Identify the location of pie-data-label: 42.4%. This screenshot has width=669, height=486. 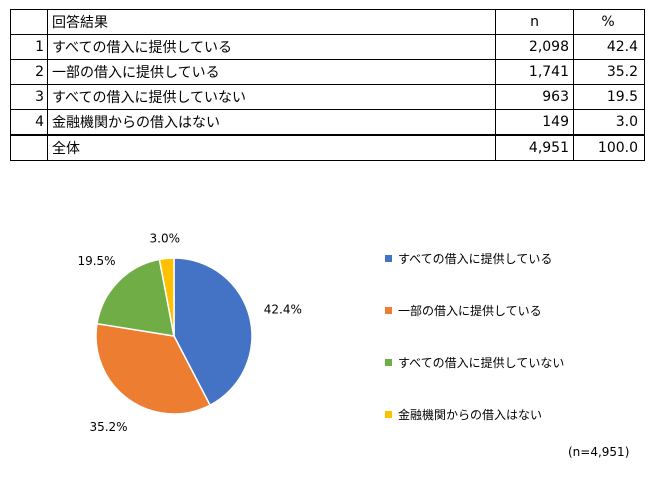
(283, 309).